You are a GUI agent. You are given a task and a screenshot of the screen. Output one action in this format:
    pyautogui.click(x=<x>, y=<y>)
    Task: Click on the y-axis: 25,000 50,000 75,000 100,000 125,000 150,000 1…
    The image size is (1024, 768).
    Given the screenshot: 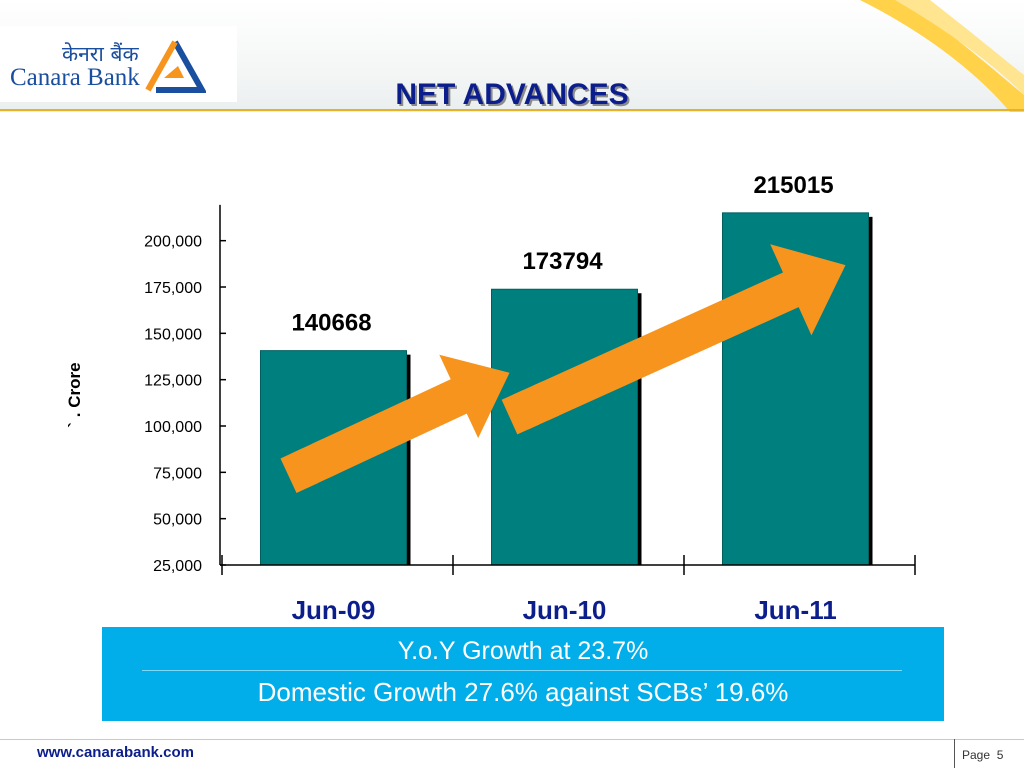 What is the action you would take?
    pyautogui.click(x=185, y=389)
    